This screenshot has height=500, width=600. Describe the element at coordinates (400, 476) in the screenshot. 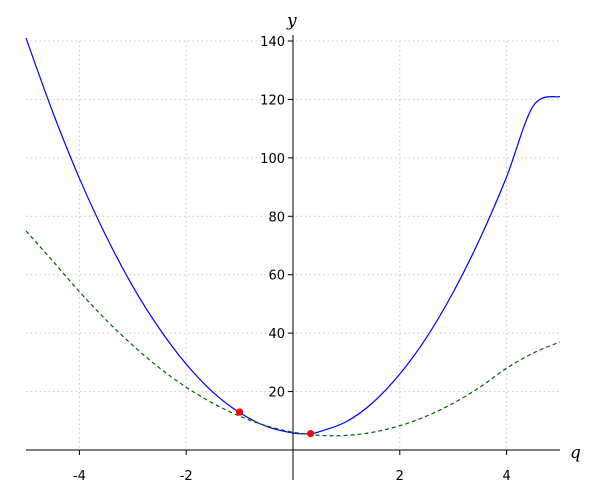

I see `x-tick-label: 2` at that location.